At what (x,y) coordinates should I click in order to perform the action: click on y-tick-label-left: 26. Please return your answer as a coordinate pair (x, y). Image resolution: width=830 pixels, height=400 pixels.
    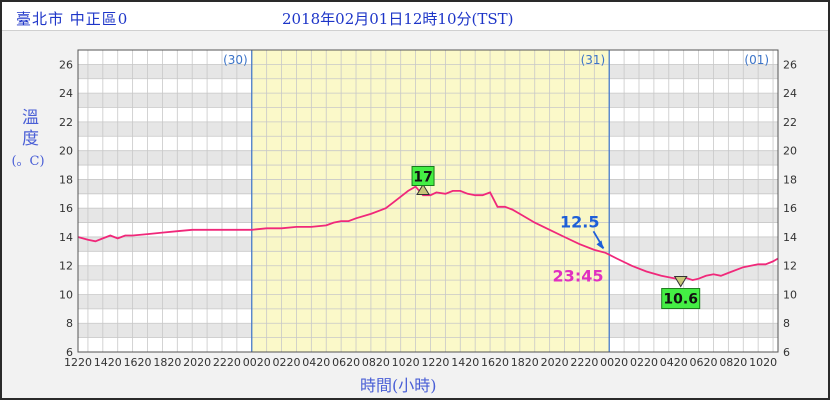
    Looking at the image, I should click on (66, 64).